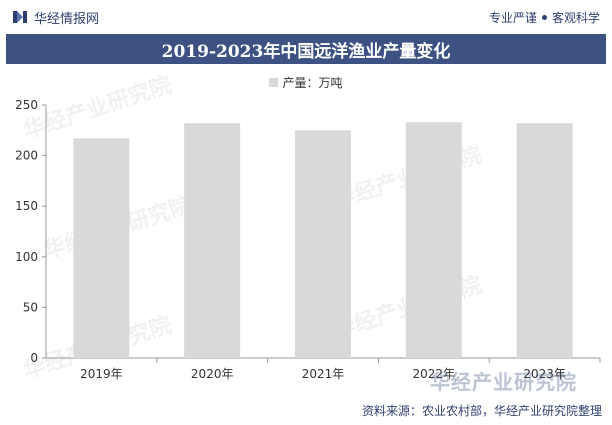 The image size is (612, 425). I want to click on brand: 华经情报网, so click(56, 17).